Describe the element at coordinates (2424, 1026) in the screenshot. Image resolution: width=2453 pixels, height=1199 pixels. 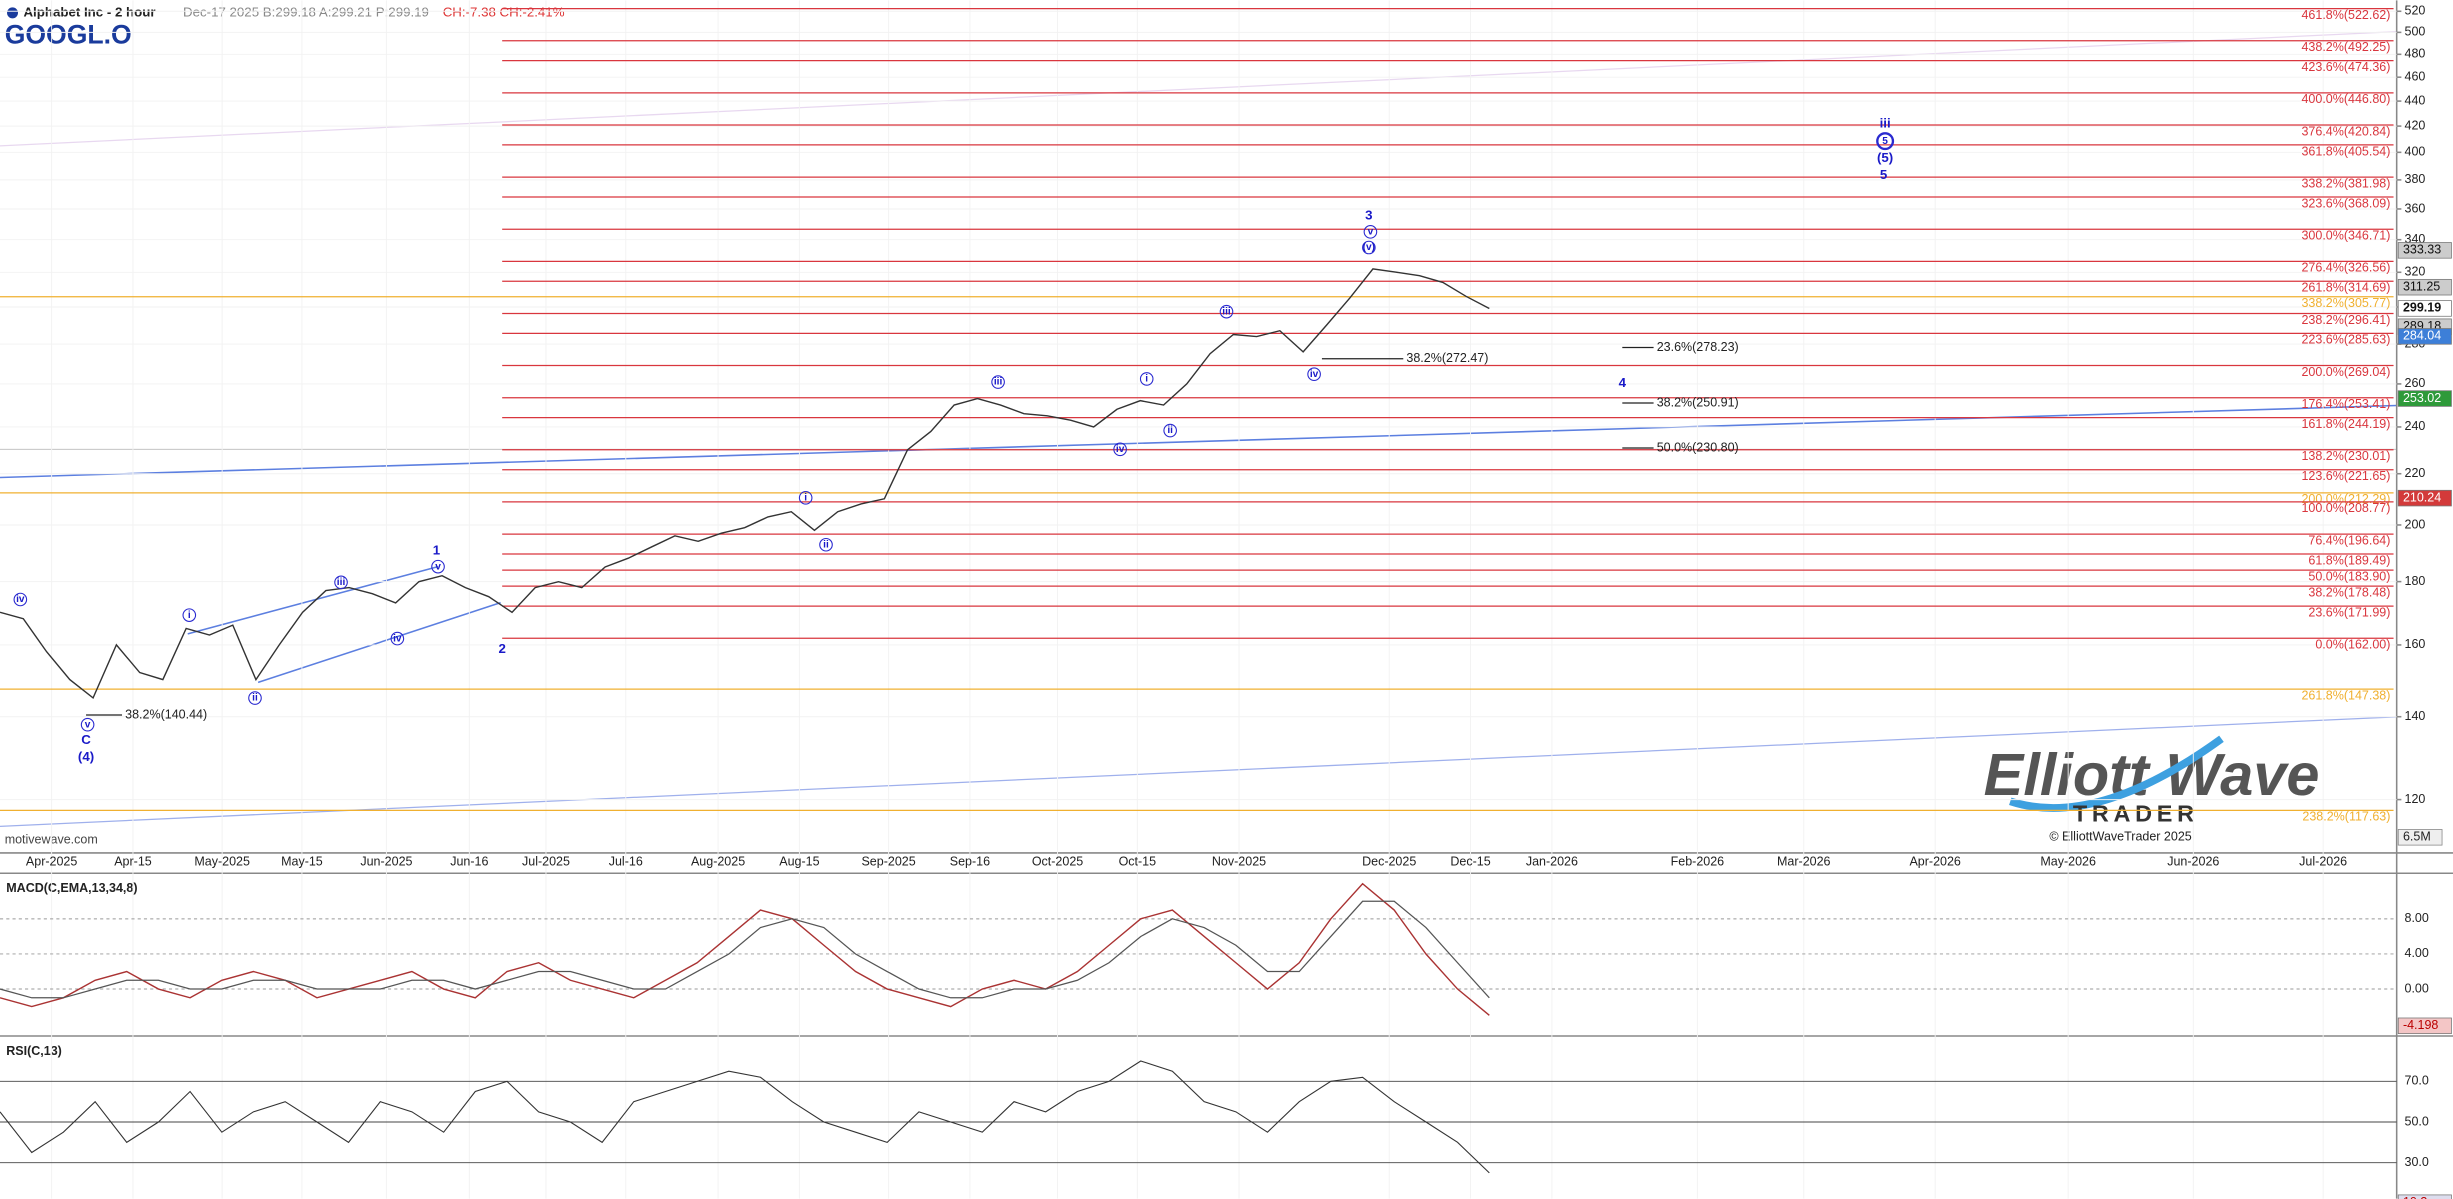
I see `last-tag` at that location.